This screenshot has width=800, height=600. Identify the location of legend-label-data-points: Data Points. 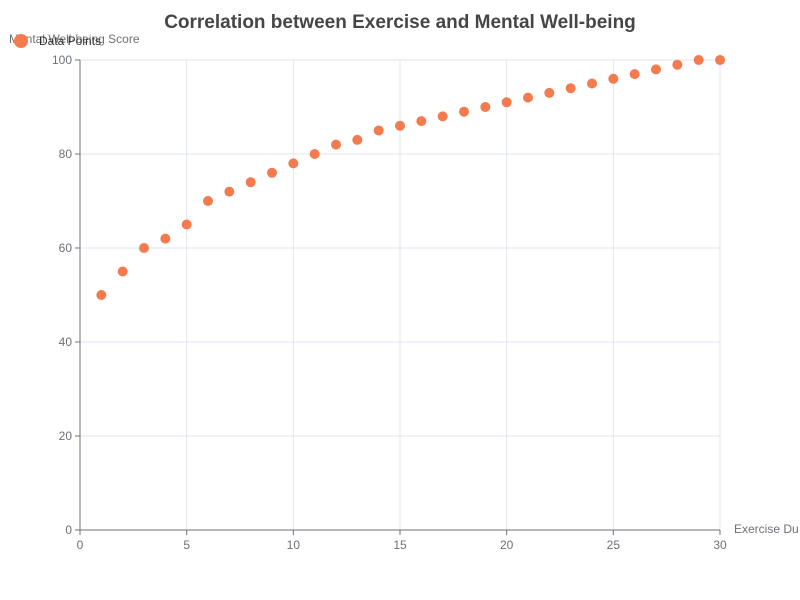
(70, 41).